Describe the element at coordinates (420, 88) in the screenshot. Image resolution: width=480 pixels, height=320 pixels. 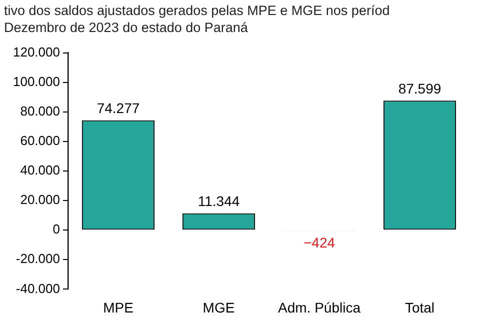
I see `data-label: 87.599` at that location.